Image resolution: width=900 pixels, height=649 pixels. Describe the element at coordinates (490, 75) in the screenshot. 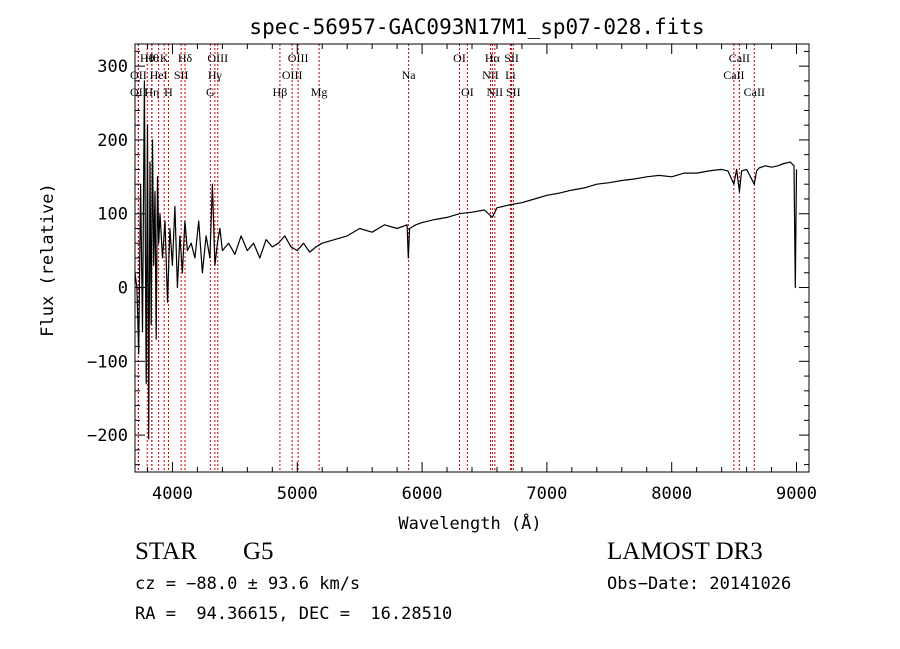

I see `line-label-16: NII` at that location.